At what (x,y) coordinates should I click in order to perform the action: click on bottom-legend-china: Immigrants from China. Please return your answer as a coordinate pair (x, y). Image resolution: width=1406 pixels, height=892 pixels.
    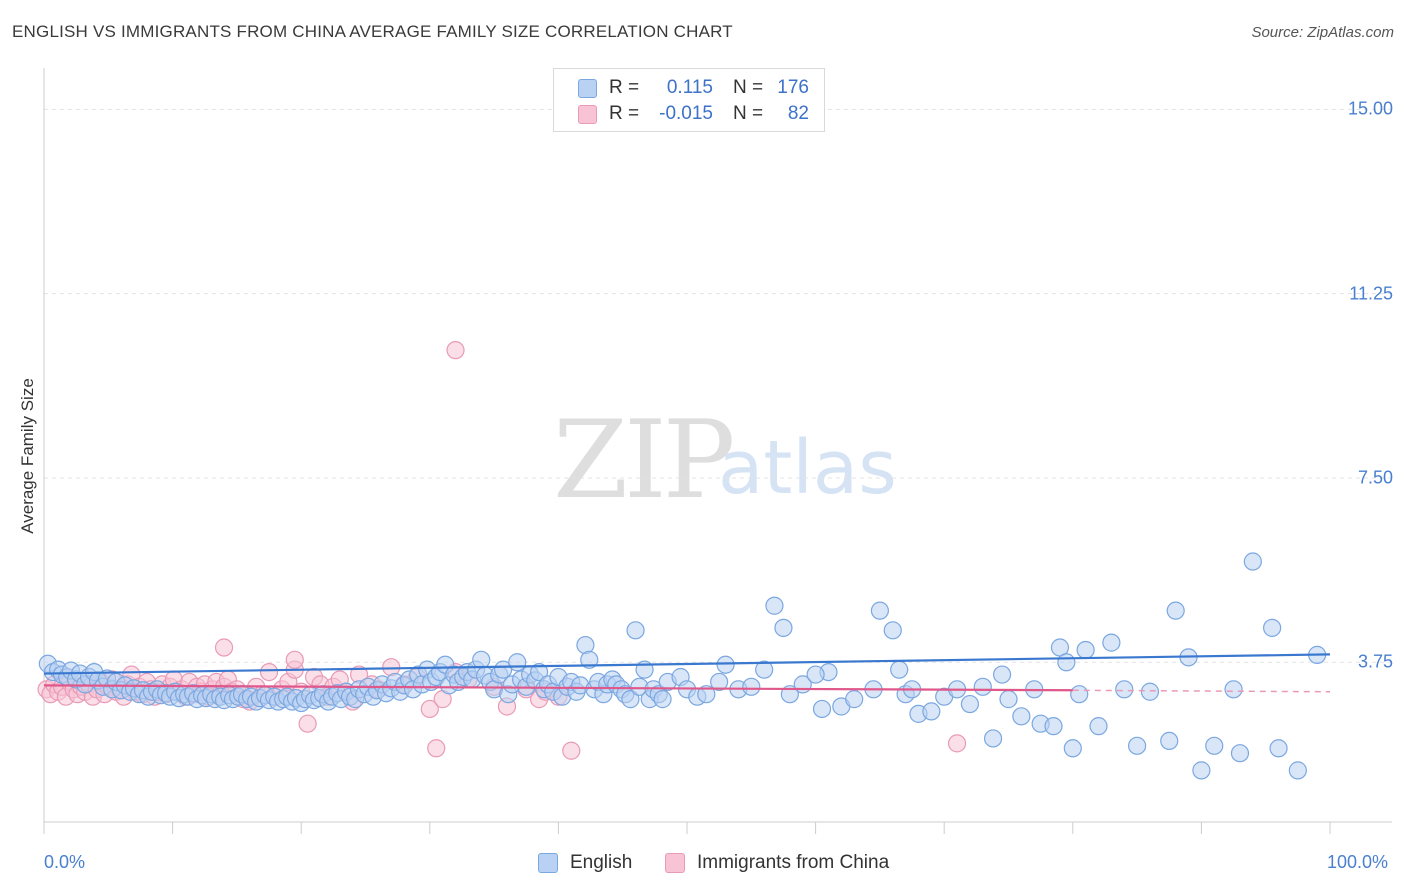
    Looking at the image, I should click on (777, 863).